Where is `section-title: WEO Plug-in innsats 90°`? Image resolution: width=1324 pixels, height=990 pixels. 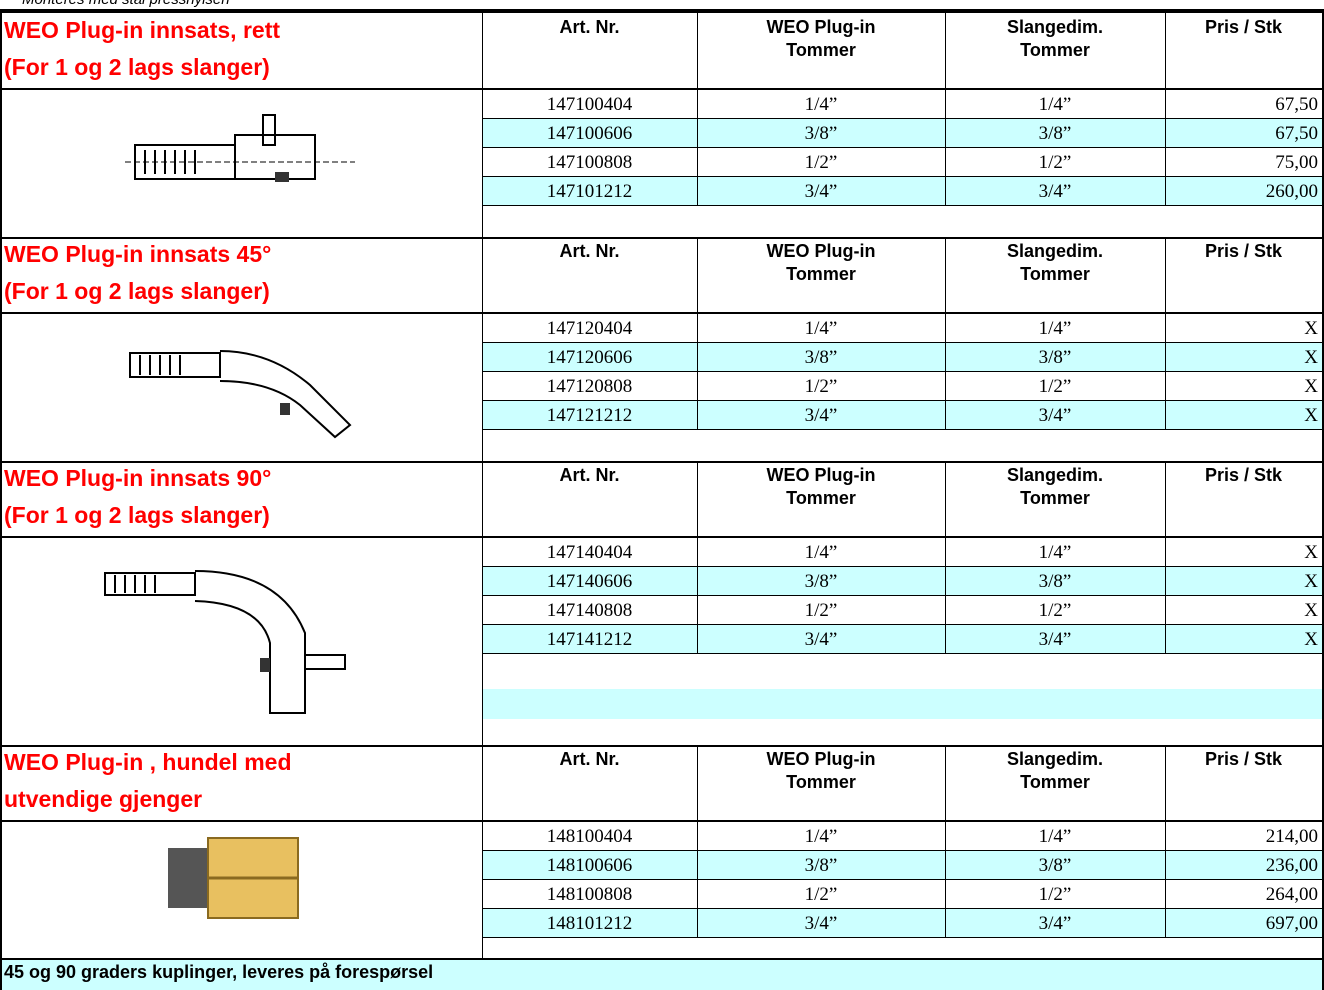 section-title: WEO Plug-in innsats 90° is located at coordinates (138, 478).